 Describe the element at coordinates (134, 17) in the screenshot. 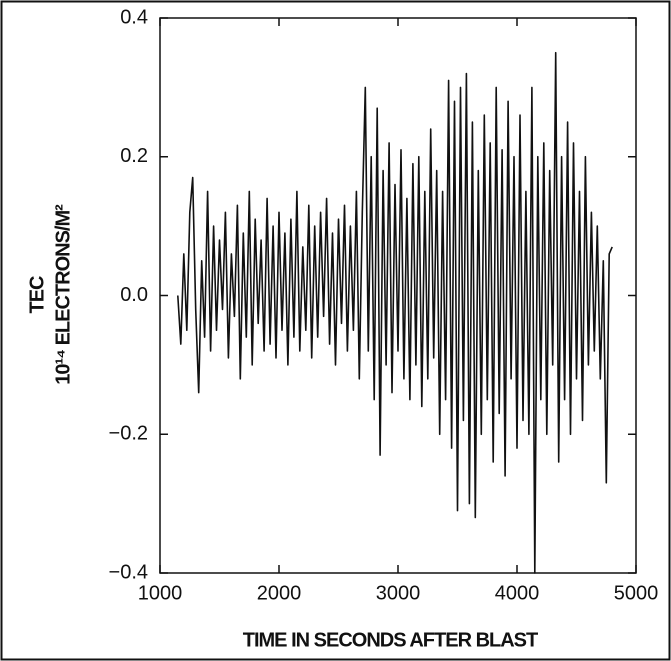

I see `y-tick-label: 0.4` at that location.